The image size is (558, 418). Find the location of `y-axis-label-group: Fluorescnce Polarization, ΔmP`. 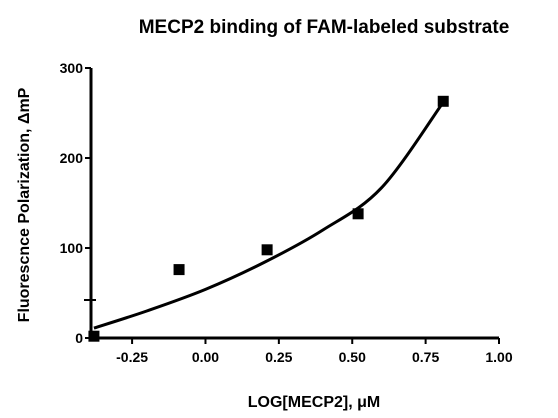

y-axis-label-group: Fluorescnce Polarization, ΔmP is located at coordinates (24, 204).